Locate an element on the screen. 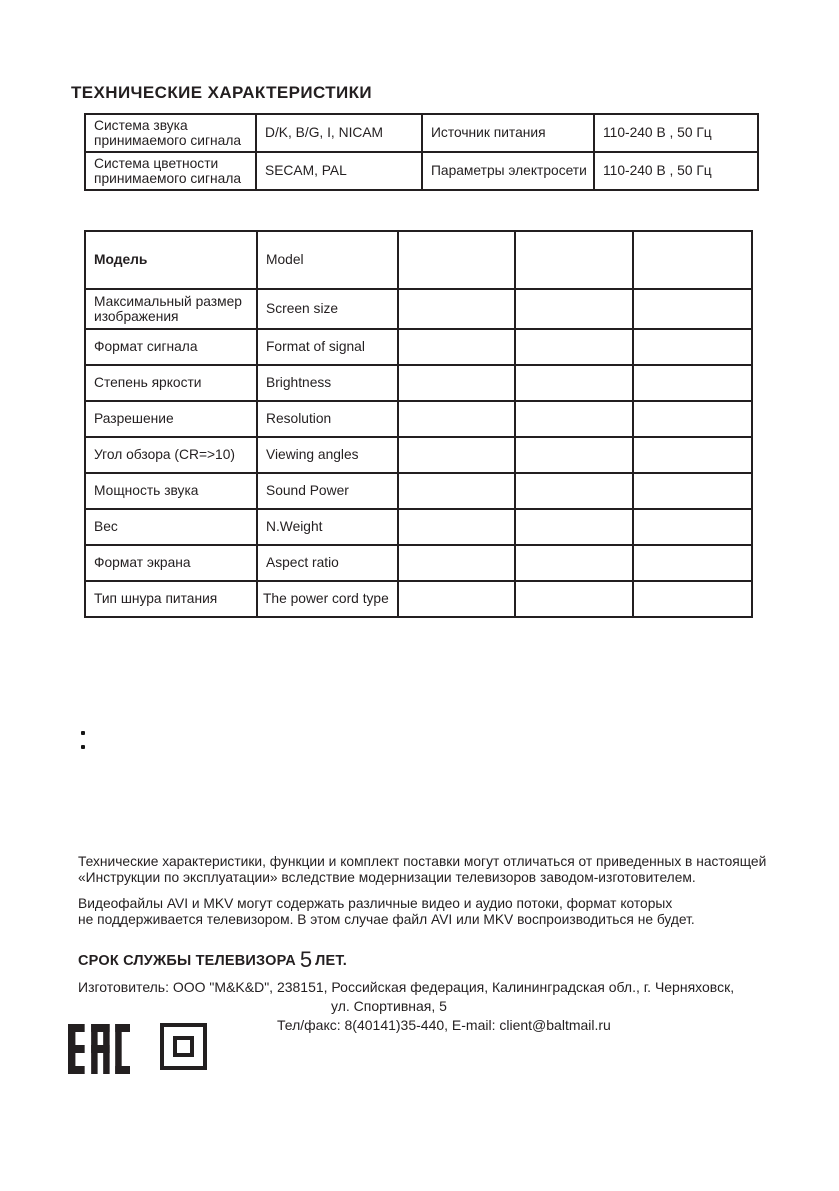  table-cell-resolution-ru: Разрешение is located at coordinates (171, 419).